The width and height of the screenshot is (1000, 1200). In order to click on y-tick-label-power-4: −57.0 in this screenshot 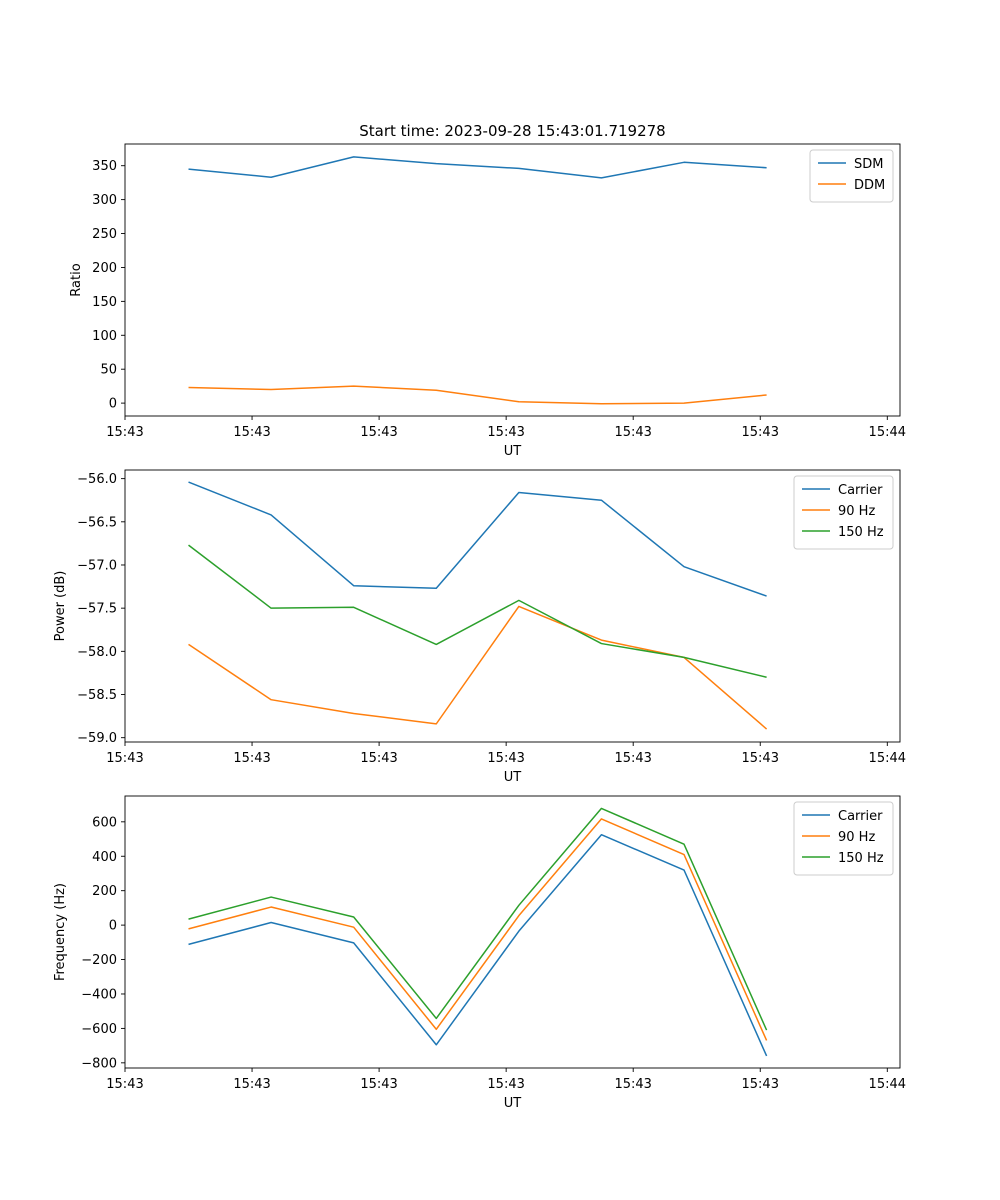, I will do `click(97, 565)`.